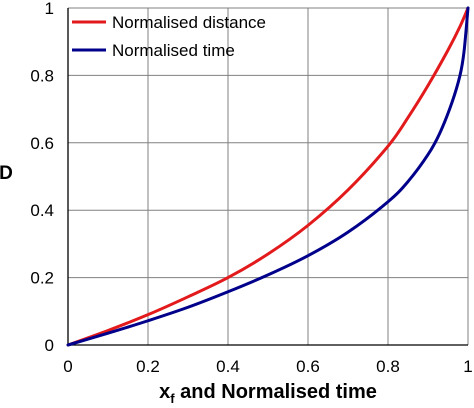  I want to click on legend-label-normalised-distance: Normalised distance, so click(189, 22).